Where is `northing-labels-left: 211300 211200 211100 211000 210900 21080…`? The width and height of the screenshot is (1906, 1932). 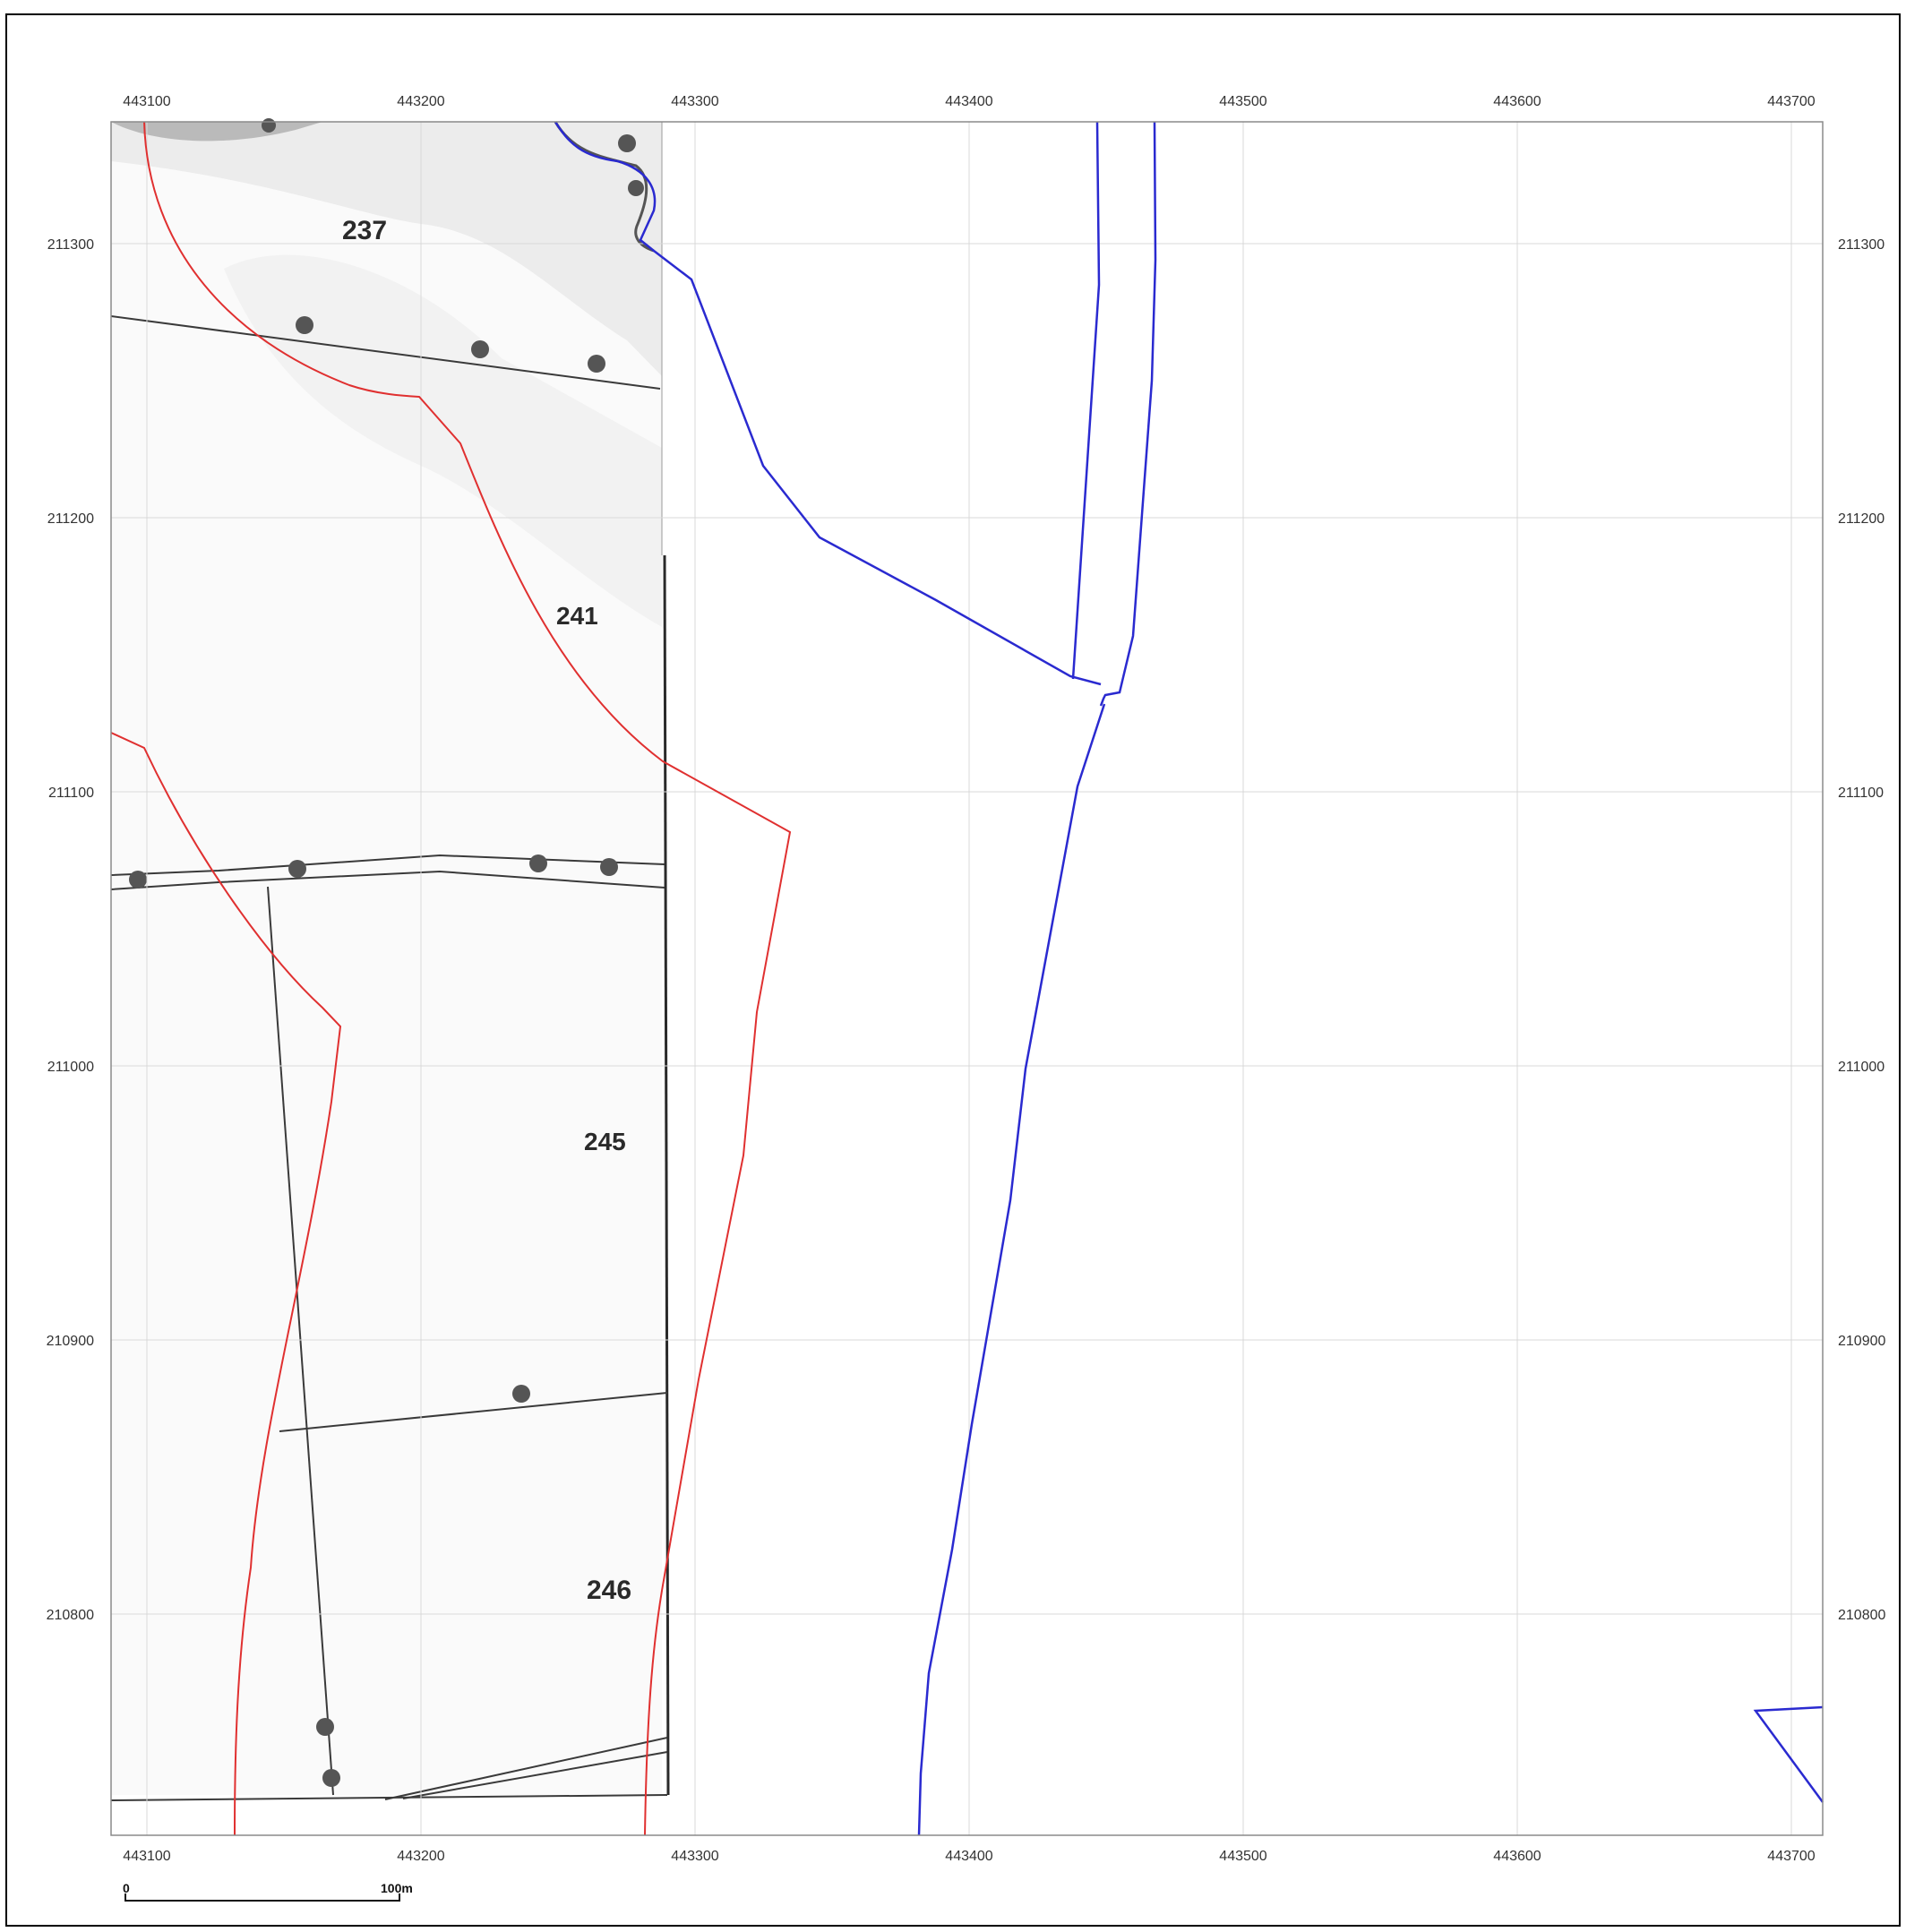 northing-labels-left: 211300 211200 211100 211000 210900 21080… is located at coordinates (70, 930).